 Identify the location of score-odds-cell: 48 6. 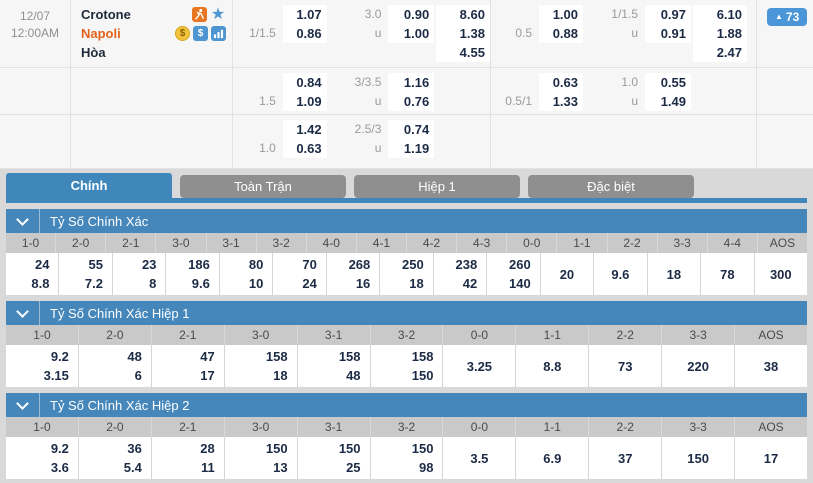
(115, 366).